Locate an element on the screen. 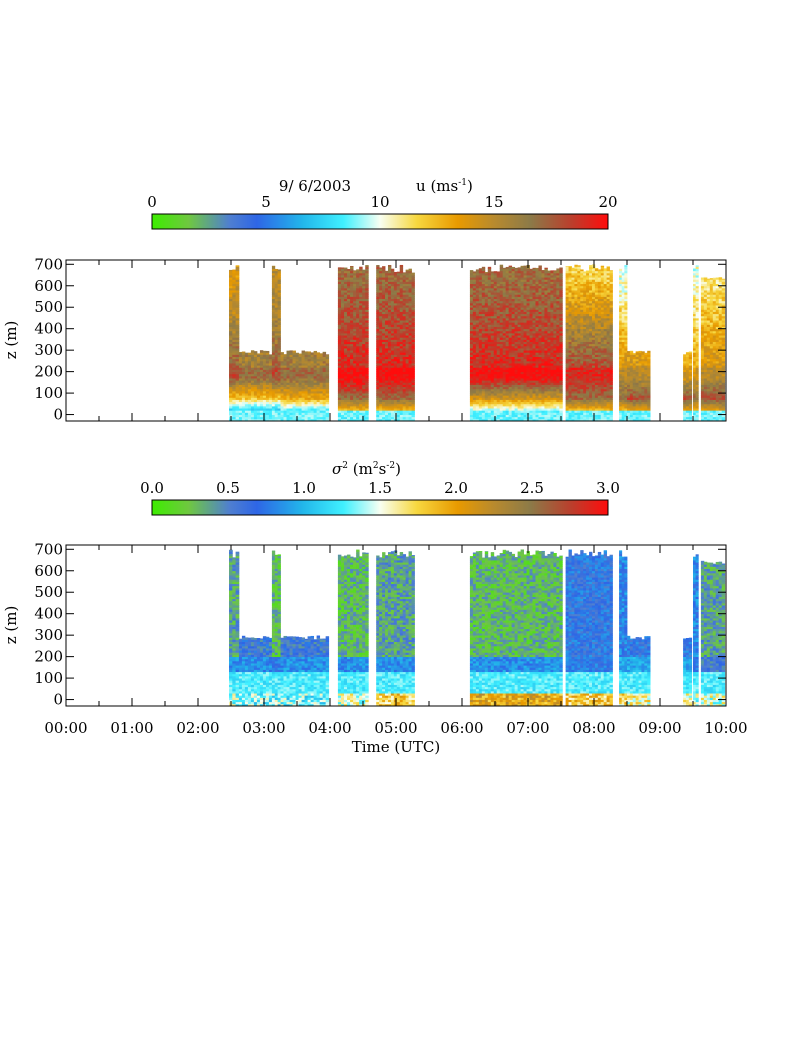 The height and width of the screenshot is (1045, 807). colorbar-tick-label: 10 is located at coordinates (379, 202).